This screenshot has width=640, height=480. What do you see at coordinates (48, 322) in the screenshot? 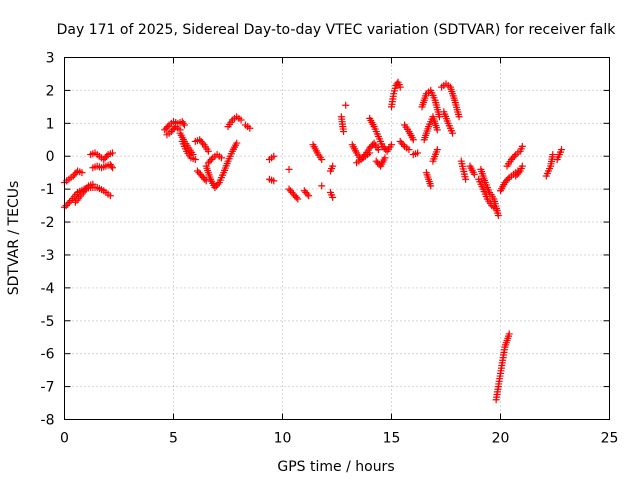
I see `y-tick-label: -5` at bounding box center [48, 322].